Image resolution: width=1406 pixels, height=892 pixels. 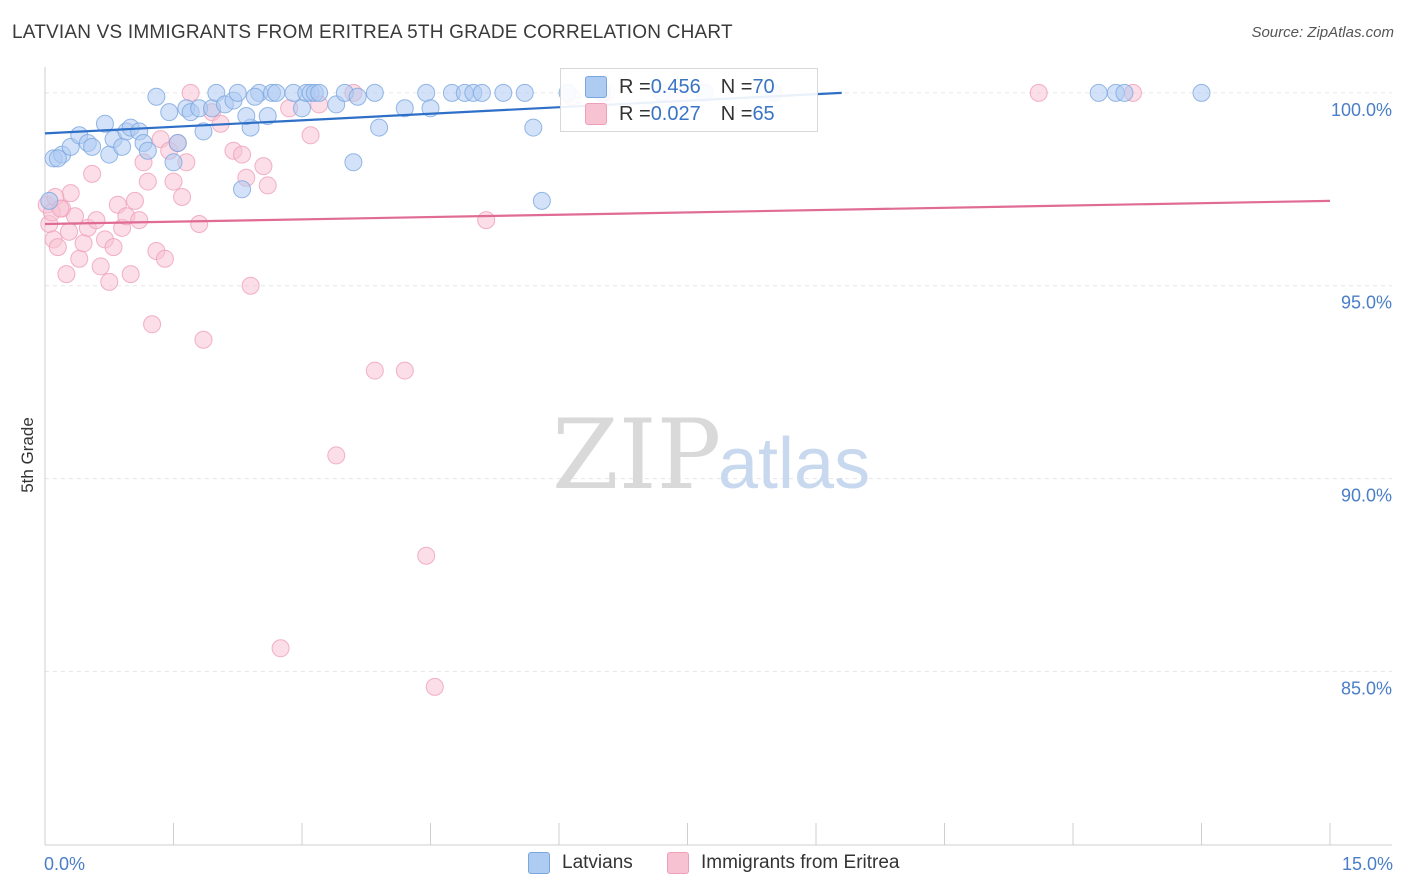 I want to click on legend-n-value: 70, so click(x=763, y=86).